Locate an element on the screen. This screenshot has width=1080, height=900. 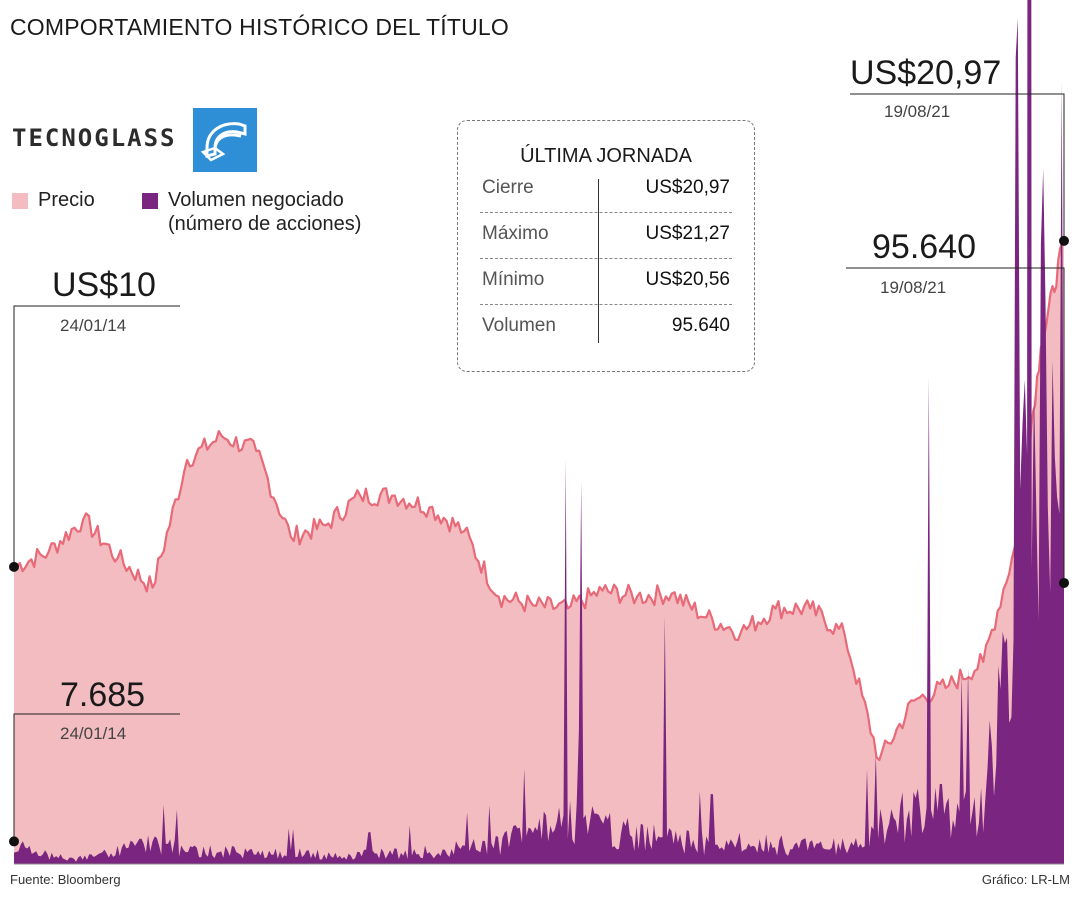
source-note: Fuente: Bloomberg is located at coordinates (65, 879).